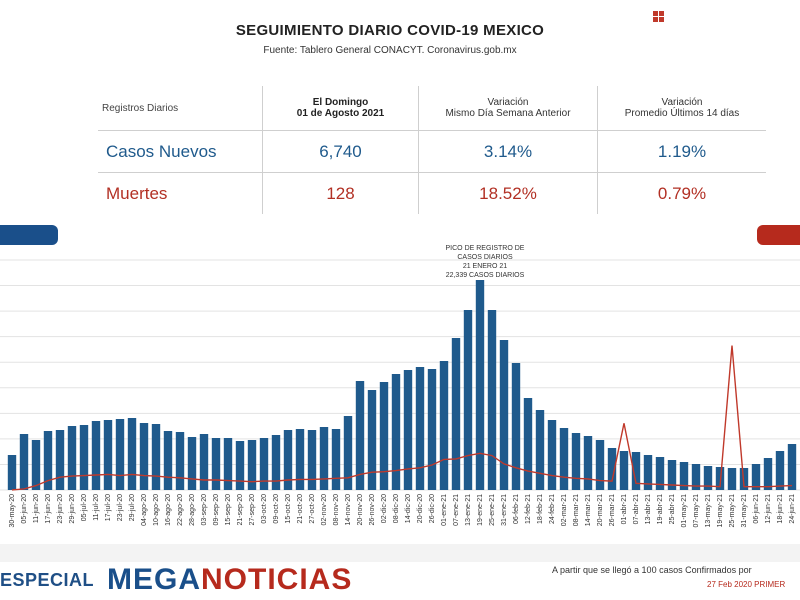  I want to click on deaths-legend-pill, so click(778, 235).